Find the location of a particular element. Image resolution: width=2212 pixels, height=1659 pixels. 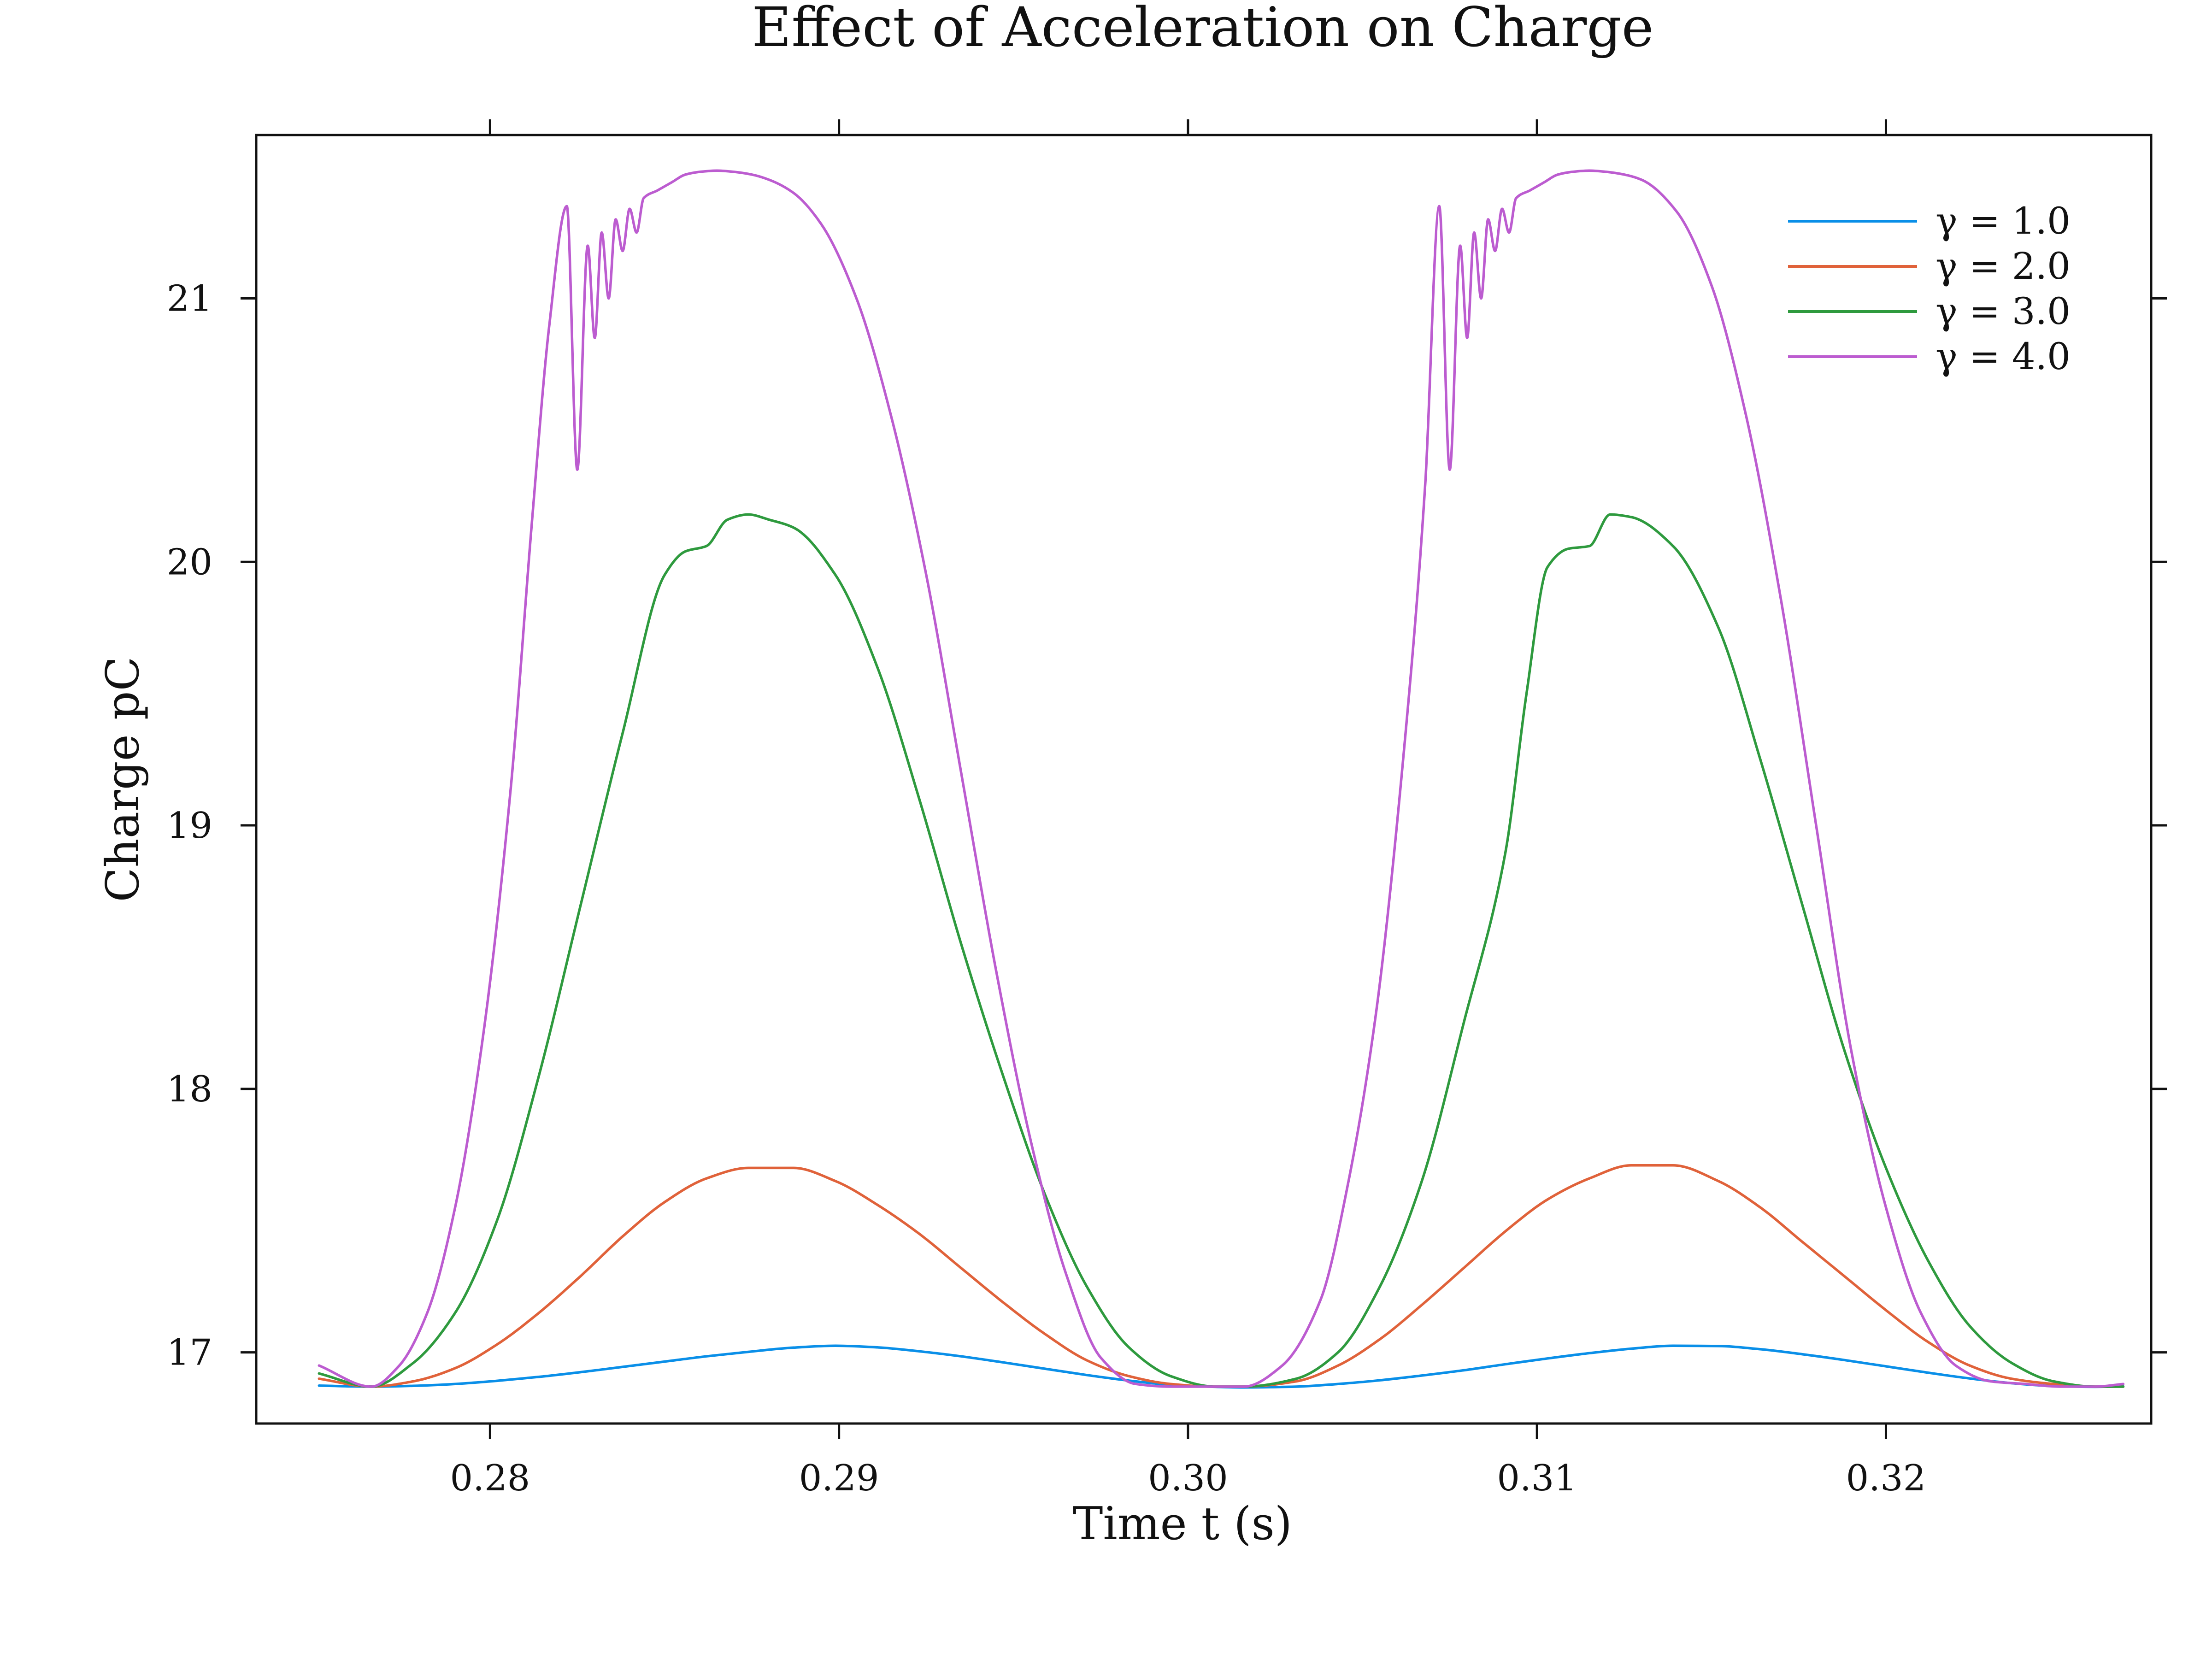

y-tick-label: 21 is located at coordinates (189, 299).